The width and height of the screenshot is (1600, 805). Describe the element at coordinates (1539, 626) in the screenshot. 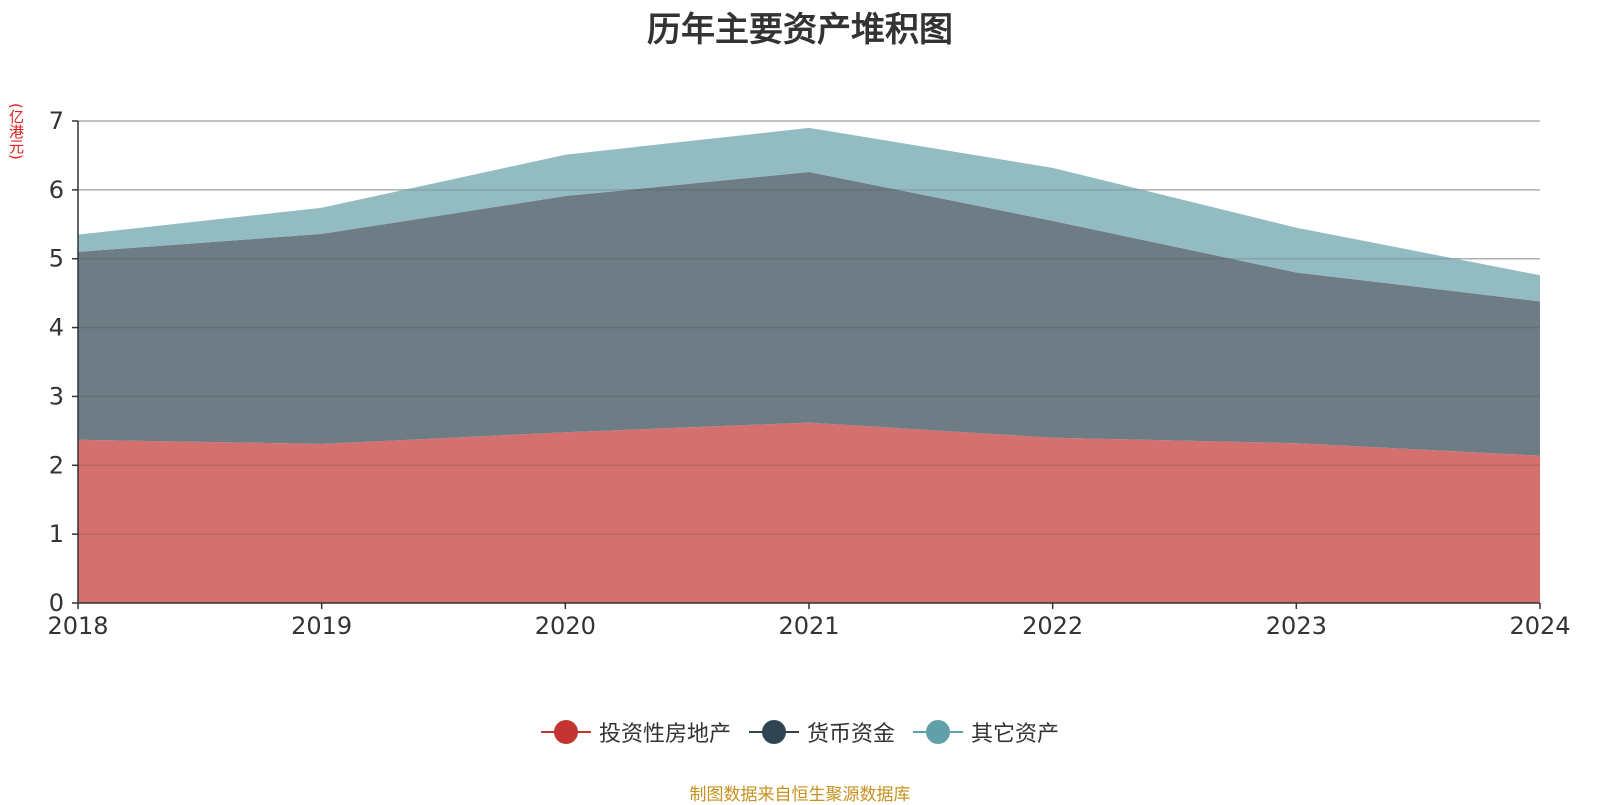

I see `x-tick-label: 2024` at that location.